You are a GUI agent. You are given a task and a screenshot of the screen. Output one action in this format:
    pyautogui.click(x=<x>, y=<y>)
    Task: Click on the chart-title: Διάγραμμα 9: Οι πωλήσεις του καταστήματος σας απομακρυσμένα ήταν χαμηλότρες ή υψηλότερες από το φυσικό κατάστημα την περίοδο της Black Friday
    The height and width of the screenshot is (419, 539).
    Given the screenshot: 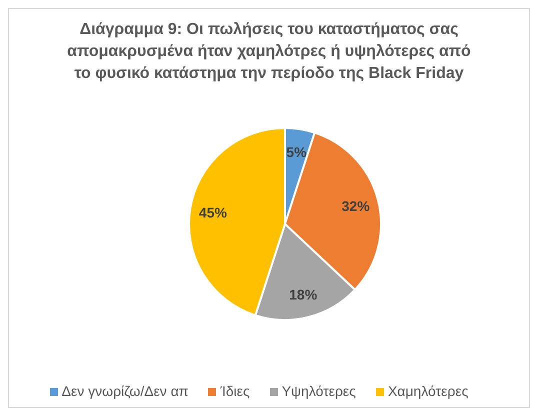 What is the action you would take?
    pyautogui.click(x=269, y=52)
    